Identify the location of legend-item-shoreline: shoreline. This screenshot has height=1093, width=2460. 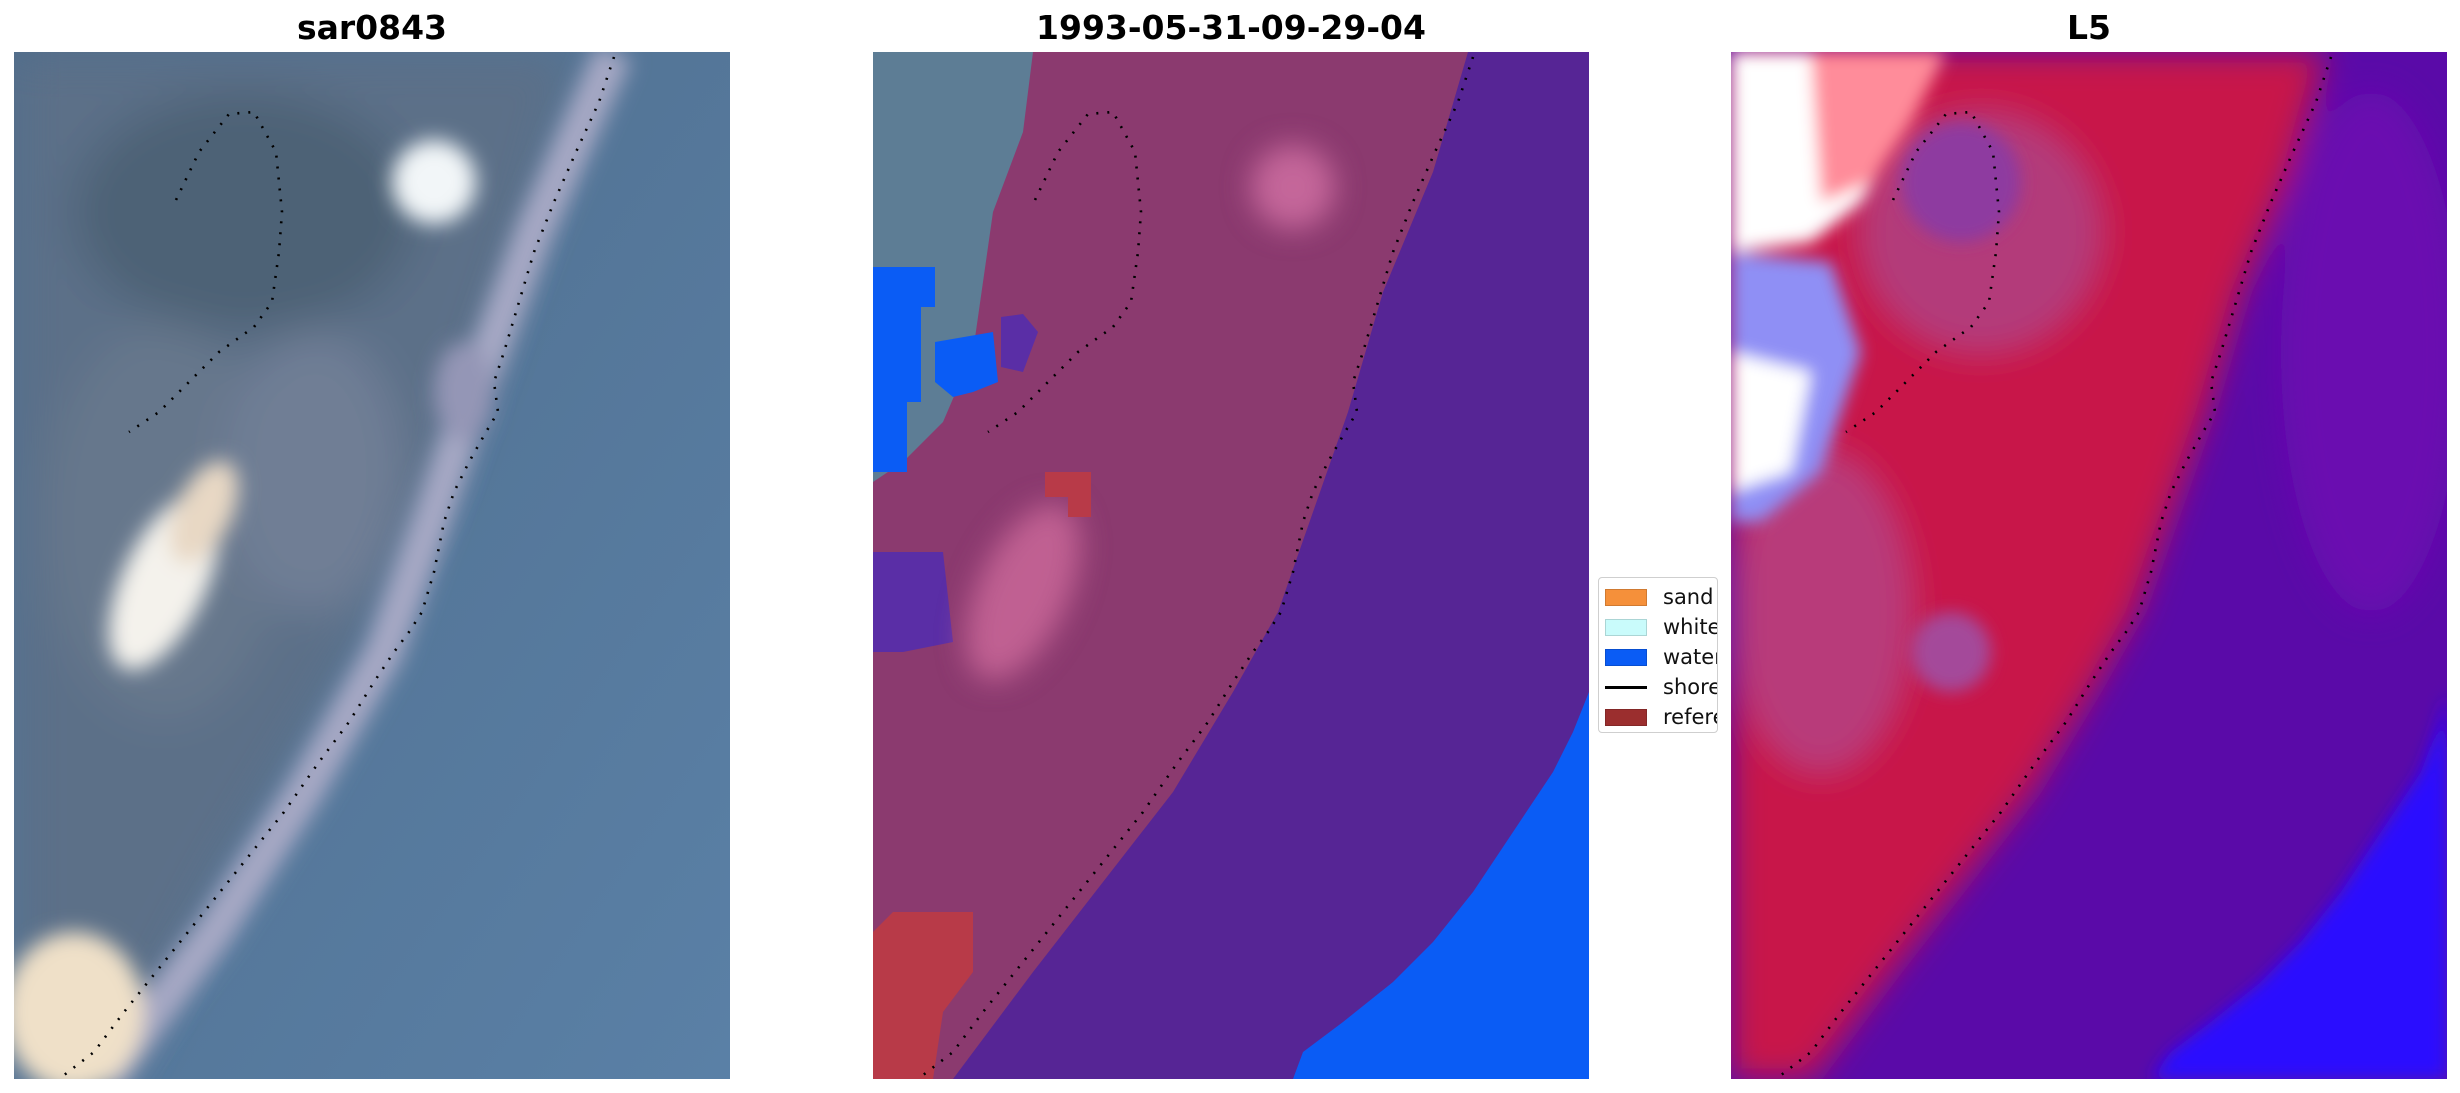
(1658, 687).